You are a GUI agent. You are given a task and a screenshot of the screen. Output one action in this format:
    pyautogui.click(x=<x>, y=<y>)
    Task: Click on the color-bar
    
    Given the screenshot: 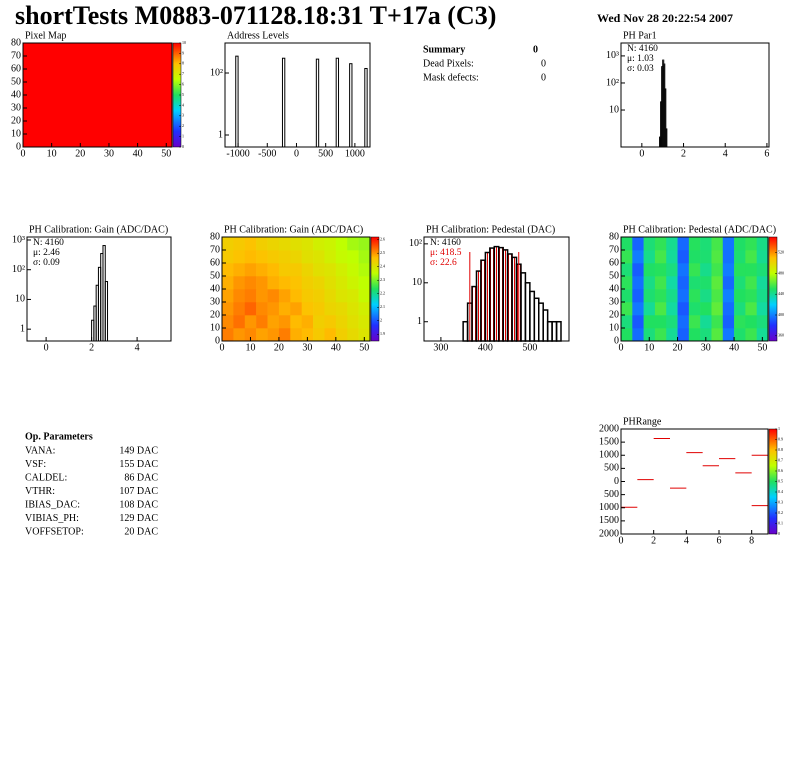 What is the action you would take?
    pyautogui.click(x=375, y=289)
    